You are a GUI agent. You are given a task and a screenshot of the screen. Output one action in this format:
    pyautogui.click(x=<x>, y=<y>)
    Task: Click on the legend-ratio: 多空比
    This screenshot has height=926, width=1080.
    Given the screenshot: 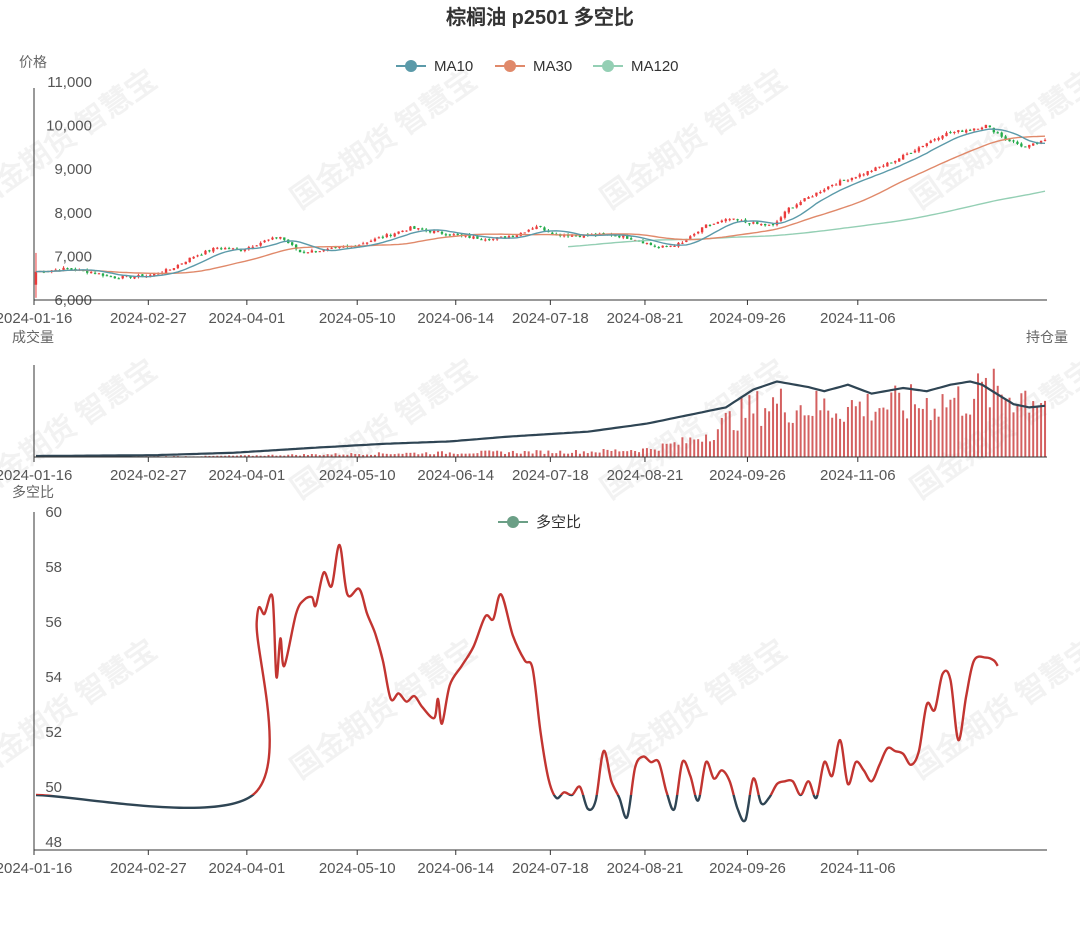 What is the action you would take?
    pyautogui.click(x=539, y=522)
    